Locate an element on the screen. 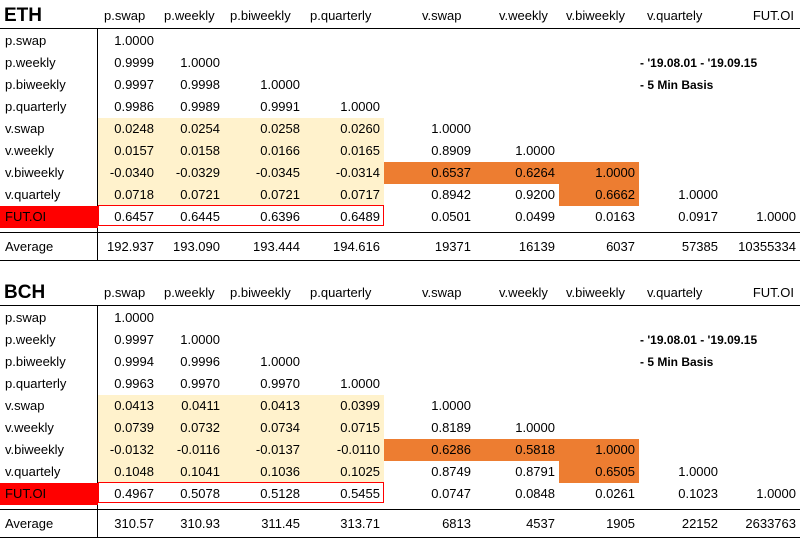 The width and height of the screenshot is (800, 538). row-label: v.swap is located at coordinates (25, 405).